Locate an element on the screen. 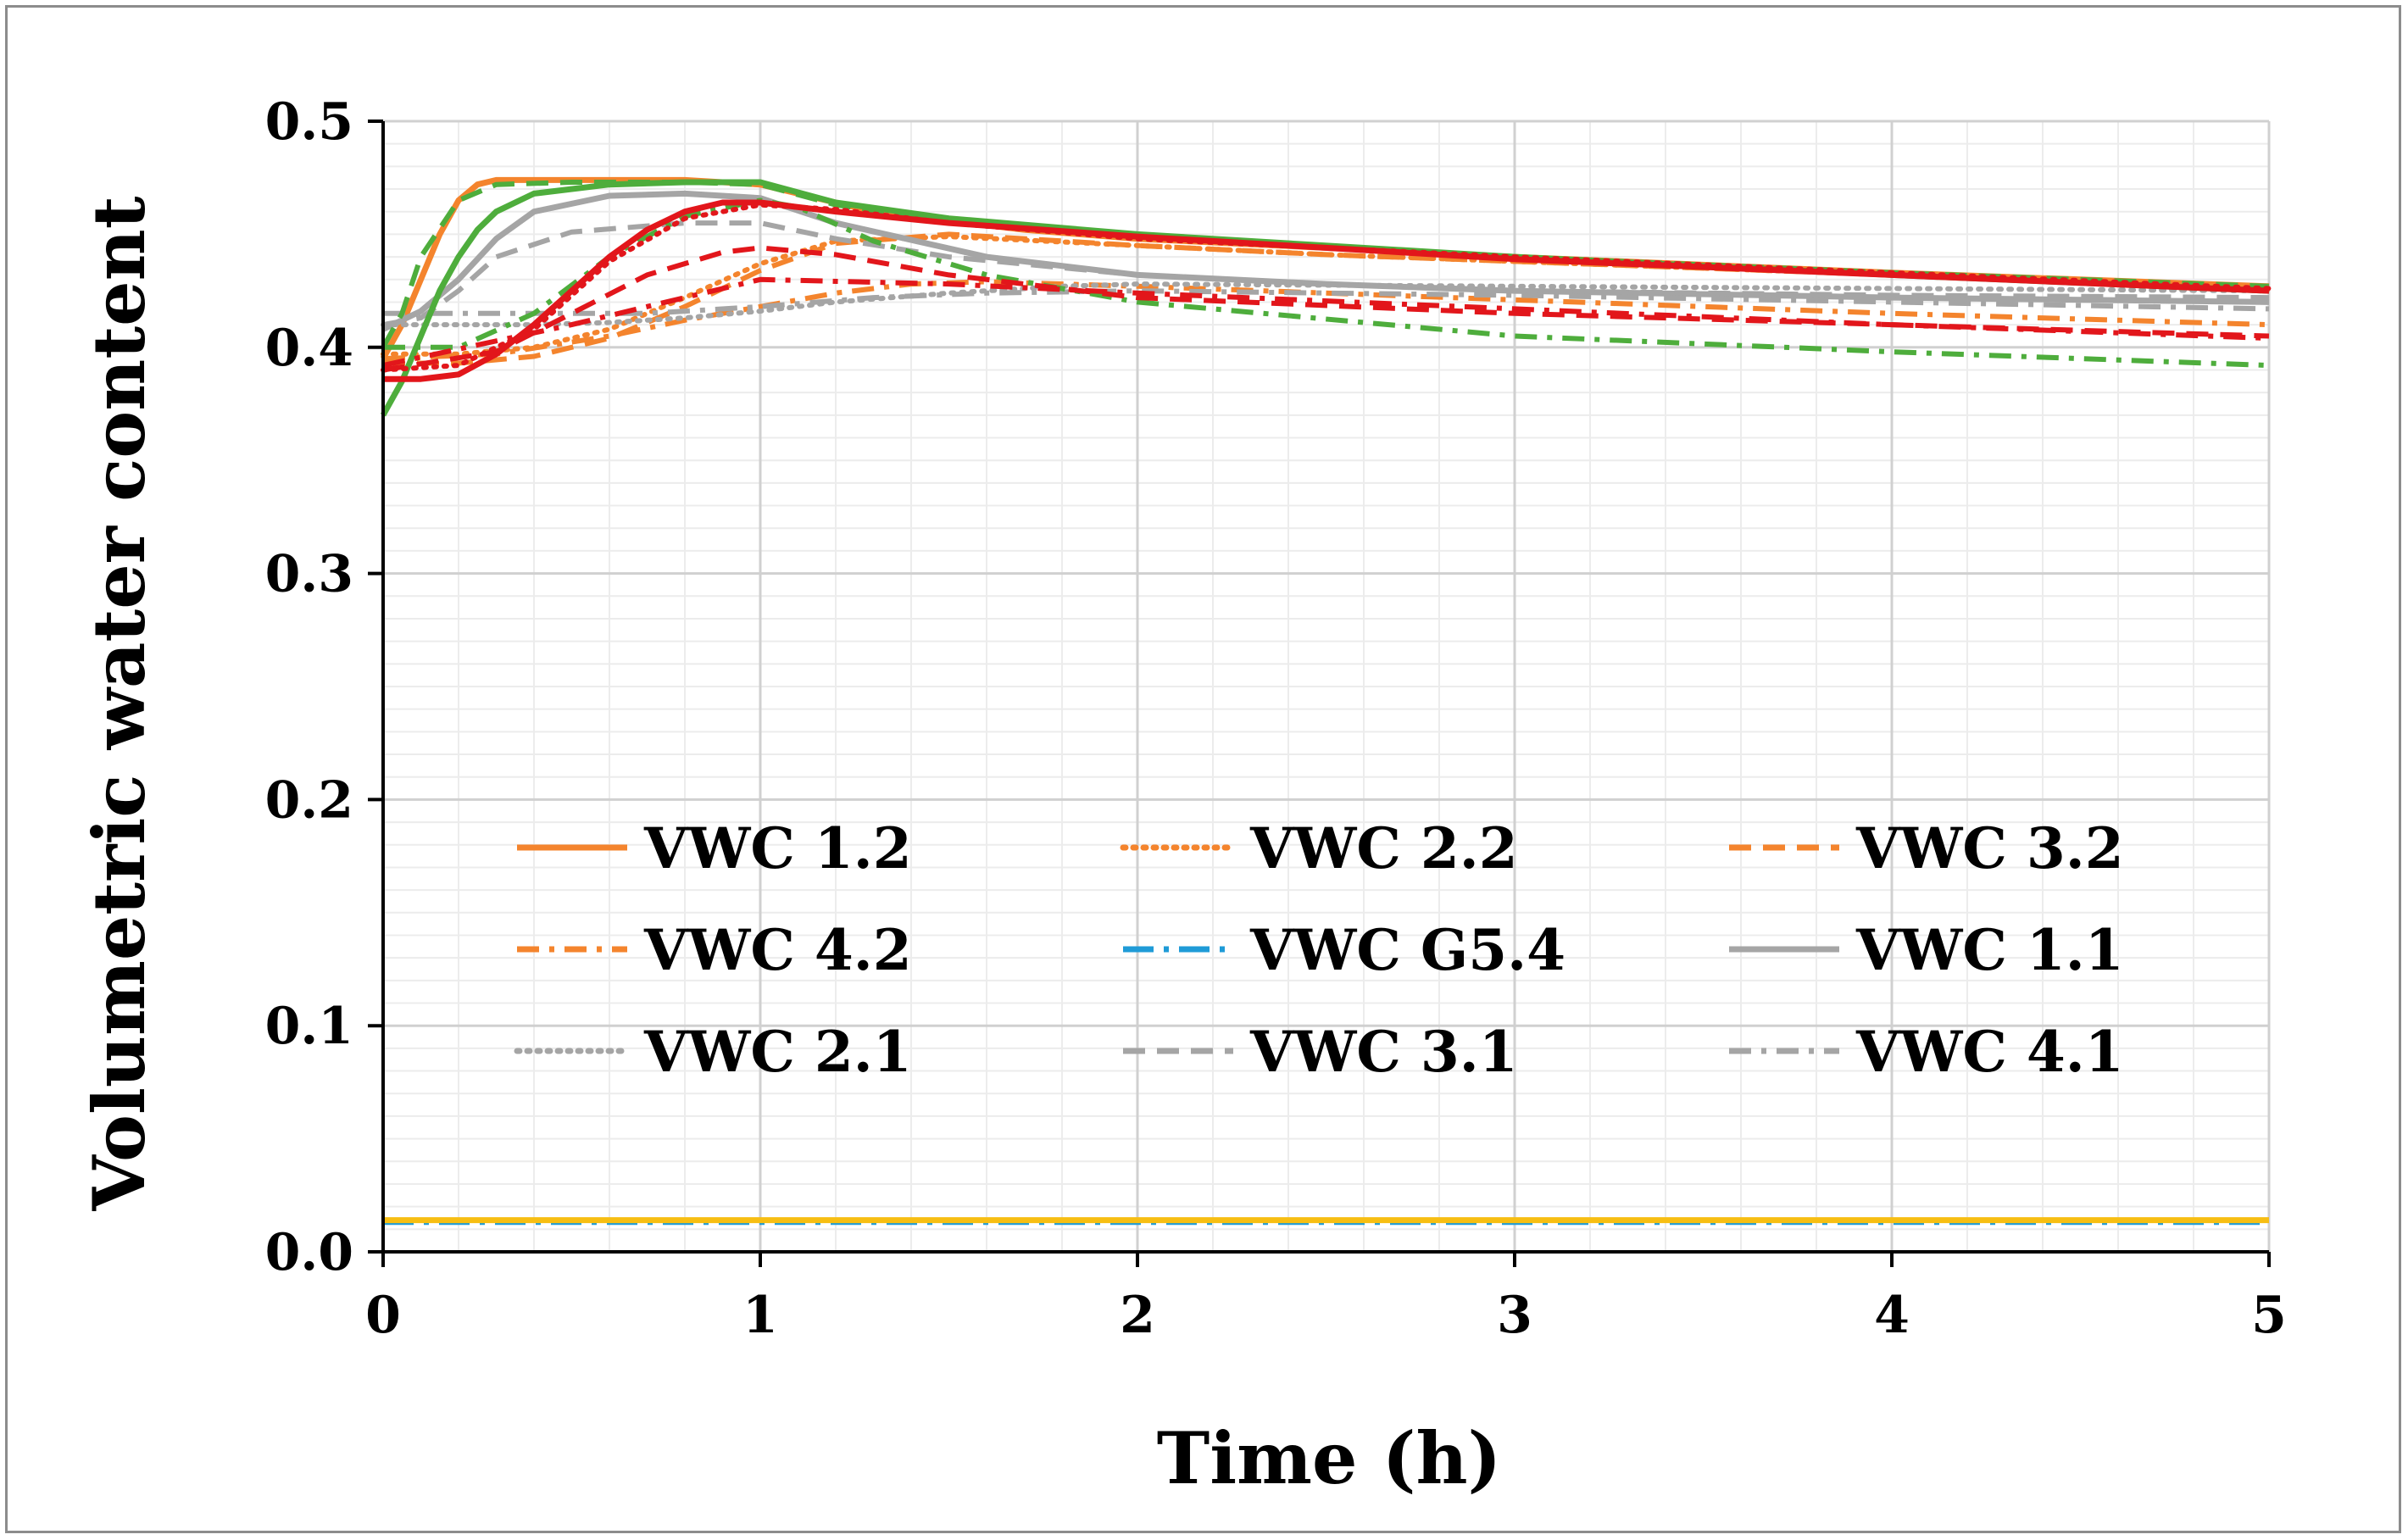  legend-item-vwc-1-1: VWC 1.1 is located at coordinates (1927, 950).